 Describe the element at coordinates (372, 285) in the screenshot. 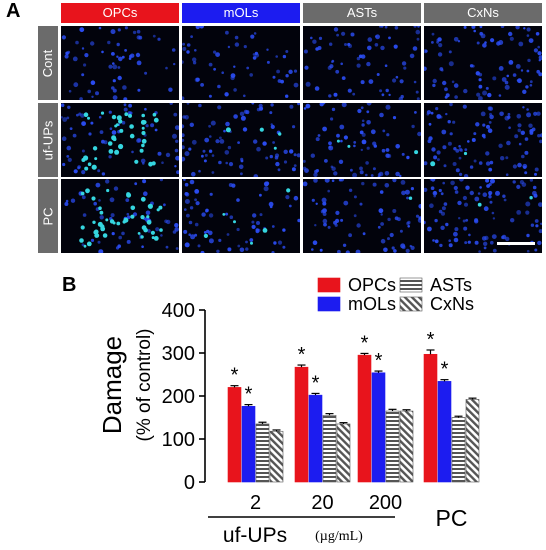

I see `legend-label-opcs: OPCs` at that location.